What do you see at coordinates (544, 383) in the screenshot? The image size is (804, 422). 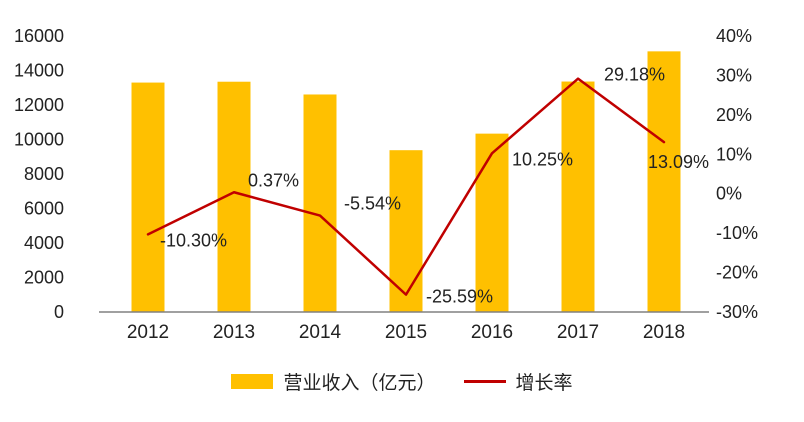 I see `legend-line-label: 增长率` at bounding box center [544, 383].